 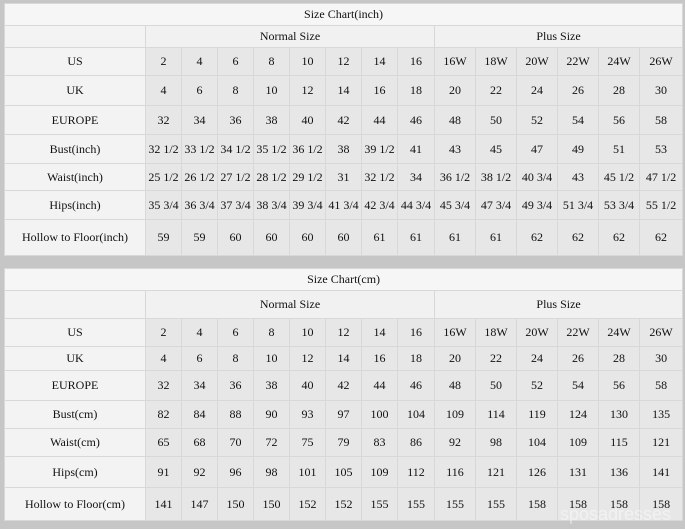 What do you see at coordinates (199, 332) in the screenshot?
I see `size-cell: 4` at bounding box center [199, 332].